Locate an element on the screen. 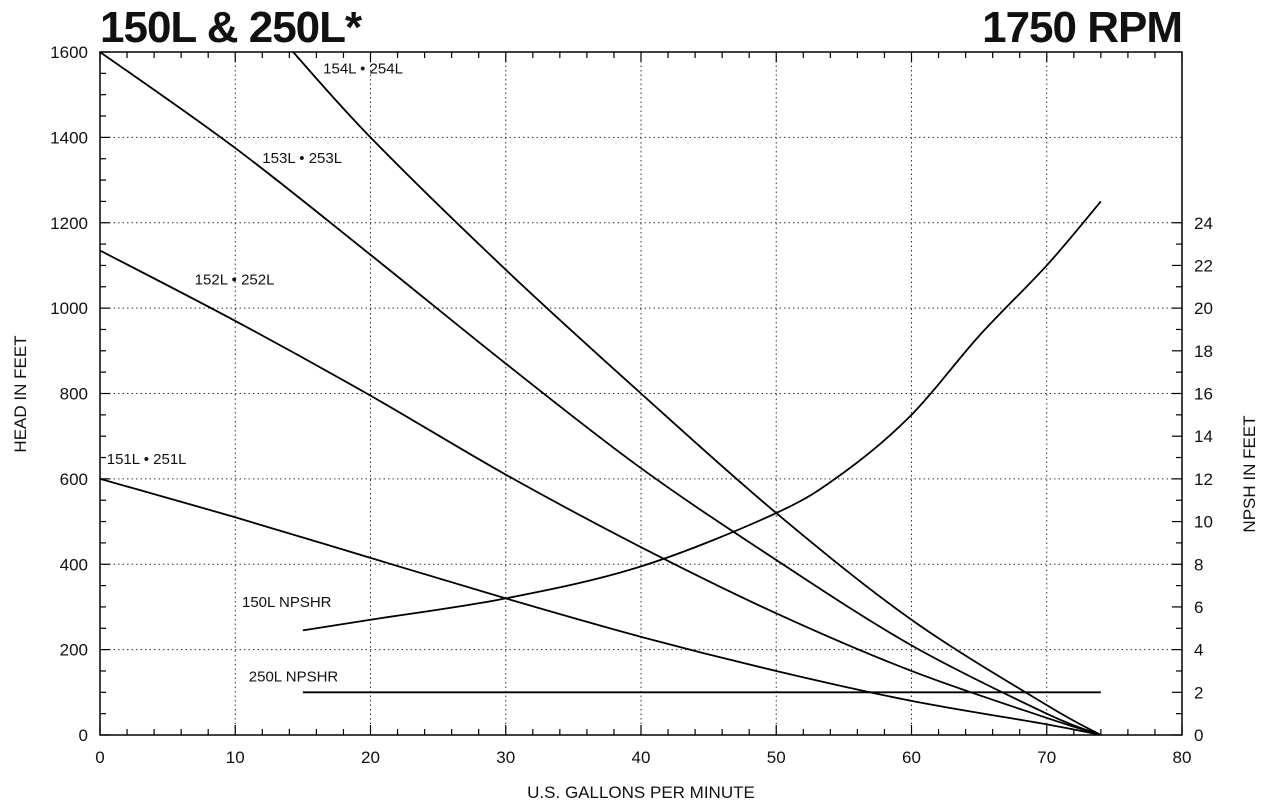  y-tick-label: 1000 is located at coordinates (69, 308).